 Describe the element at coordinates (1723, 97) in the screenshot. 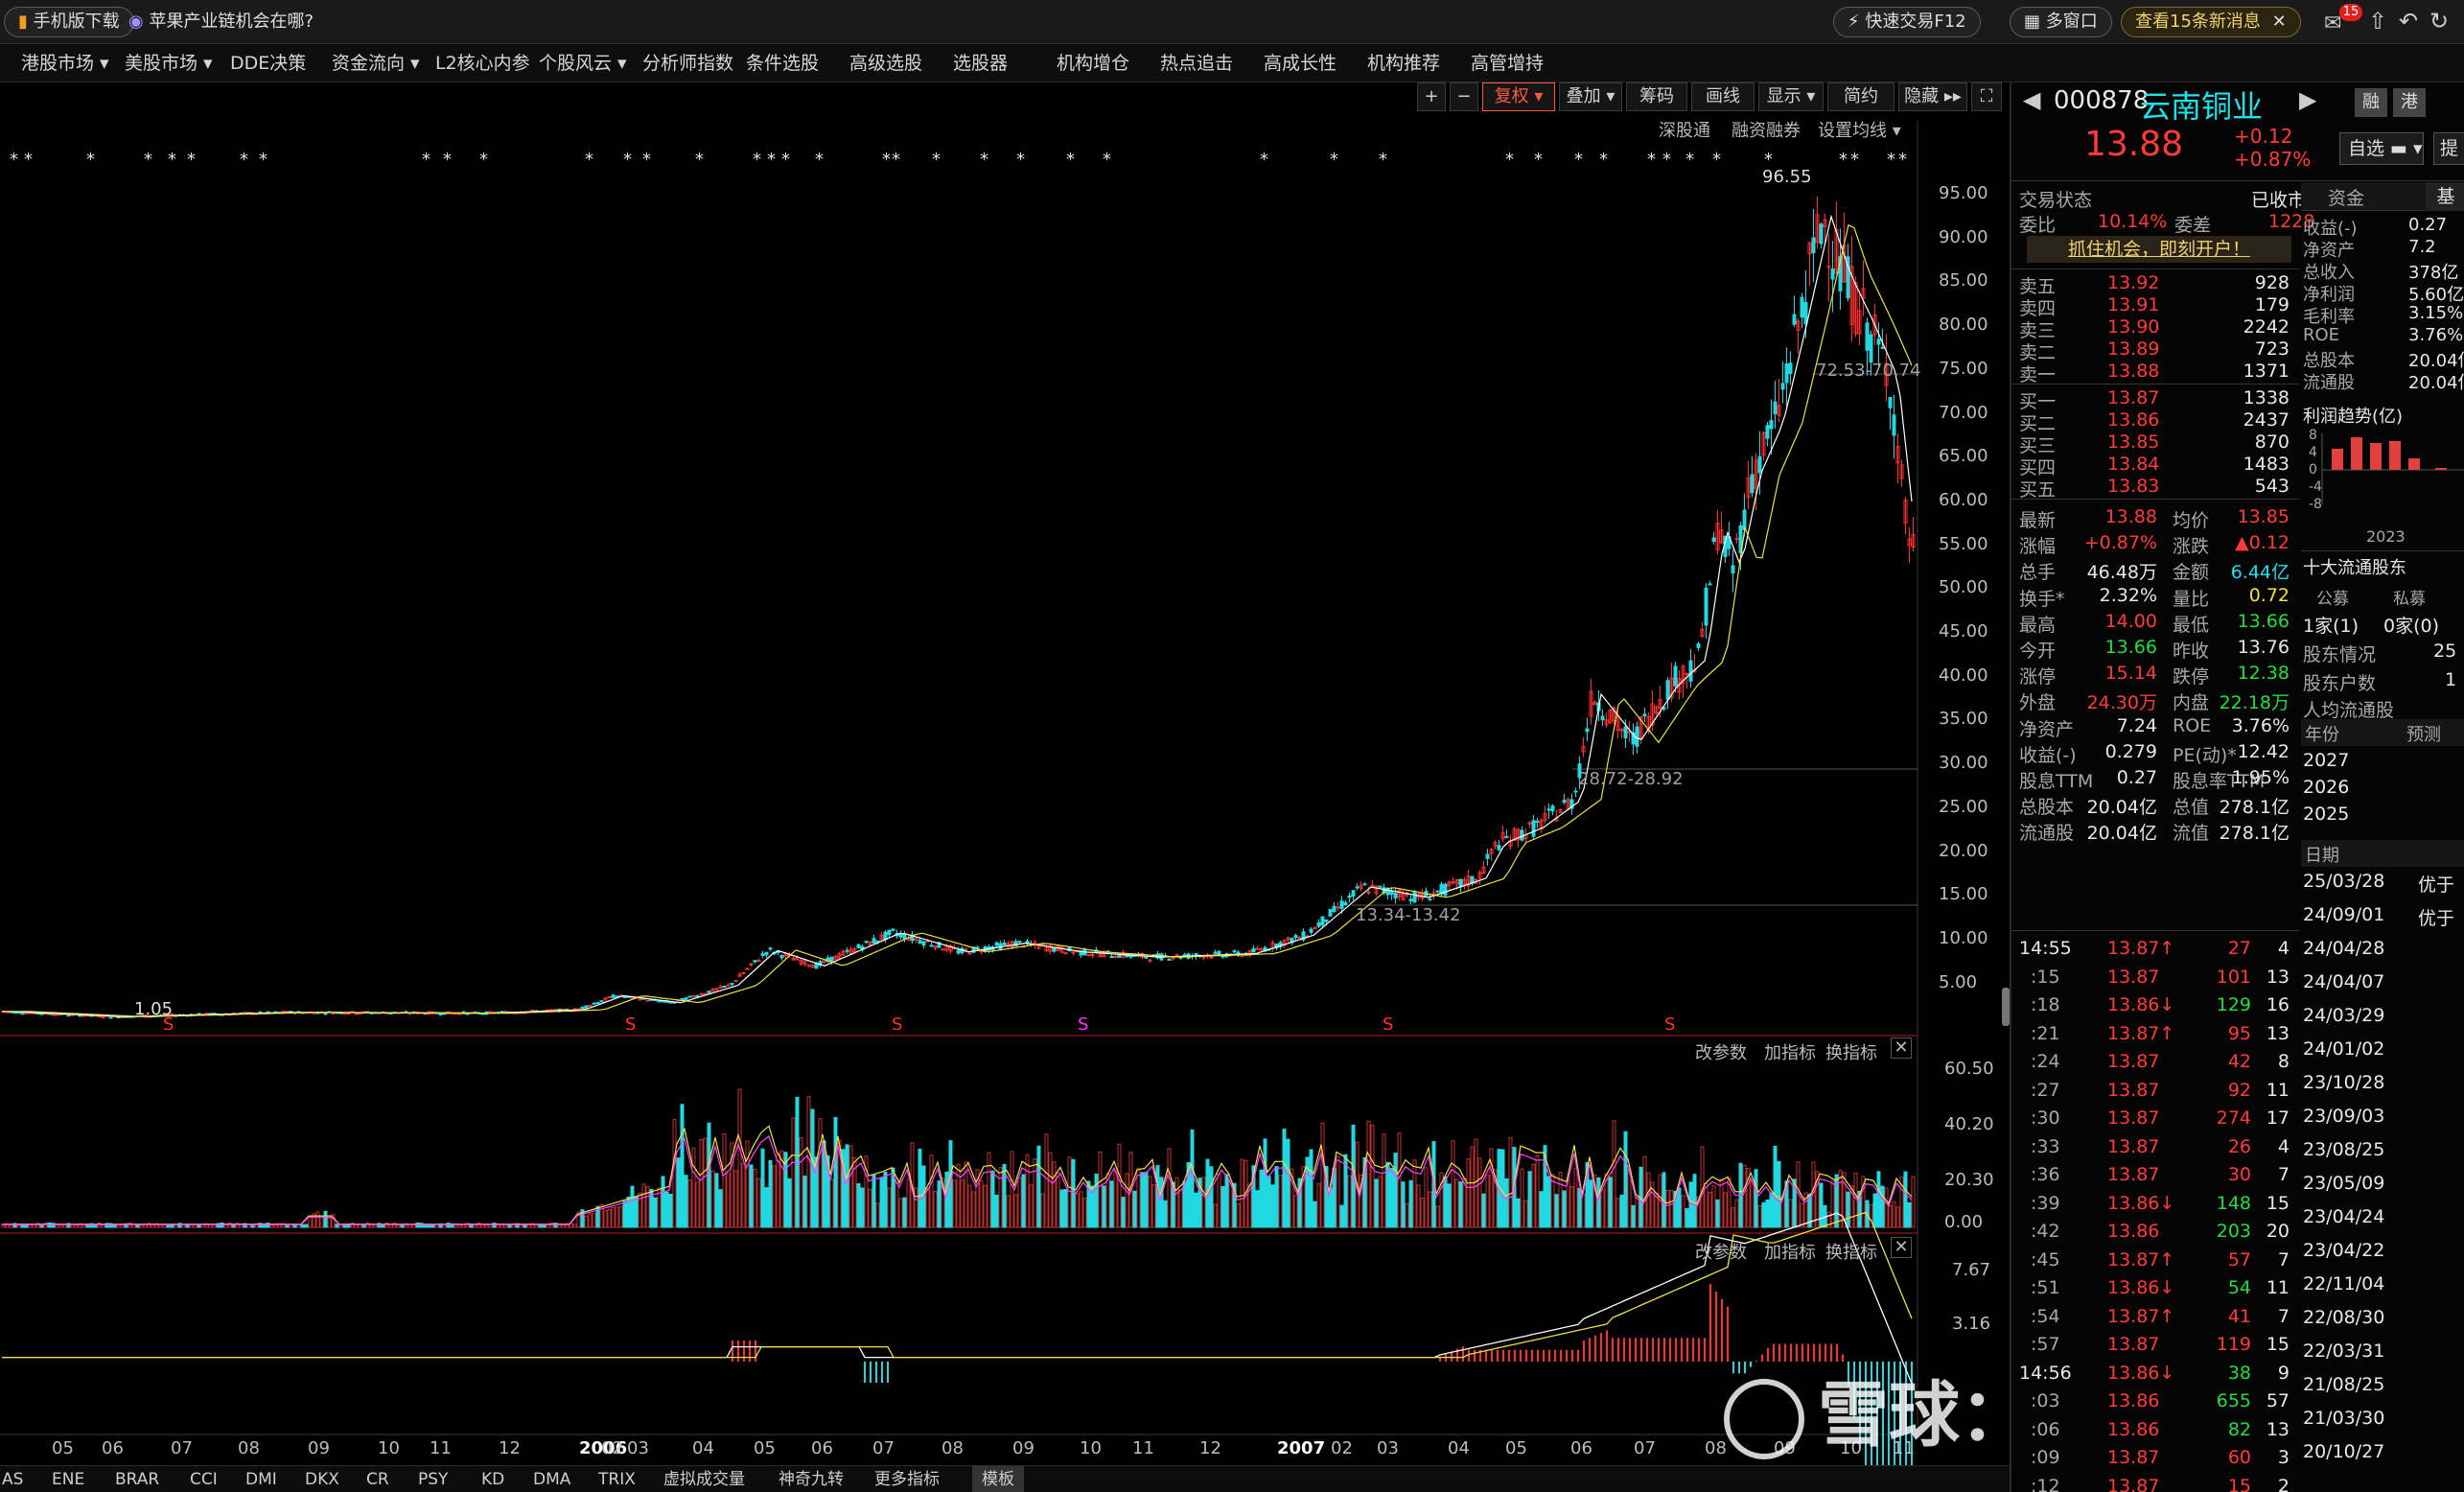

I see `draw-line-button: 画线` at that location.